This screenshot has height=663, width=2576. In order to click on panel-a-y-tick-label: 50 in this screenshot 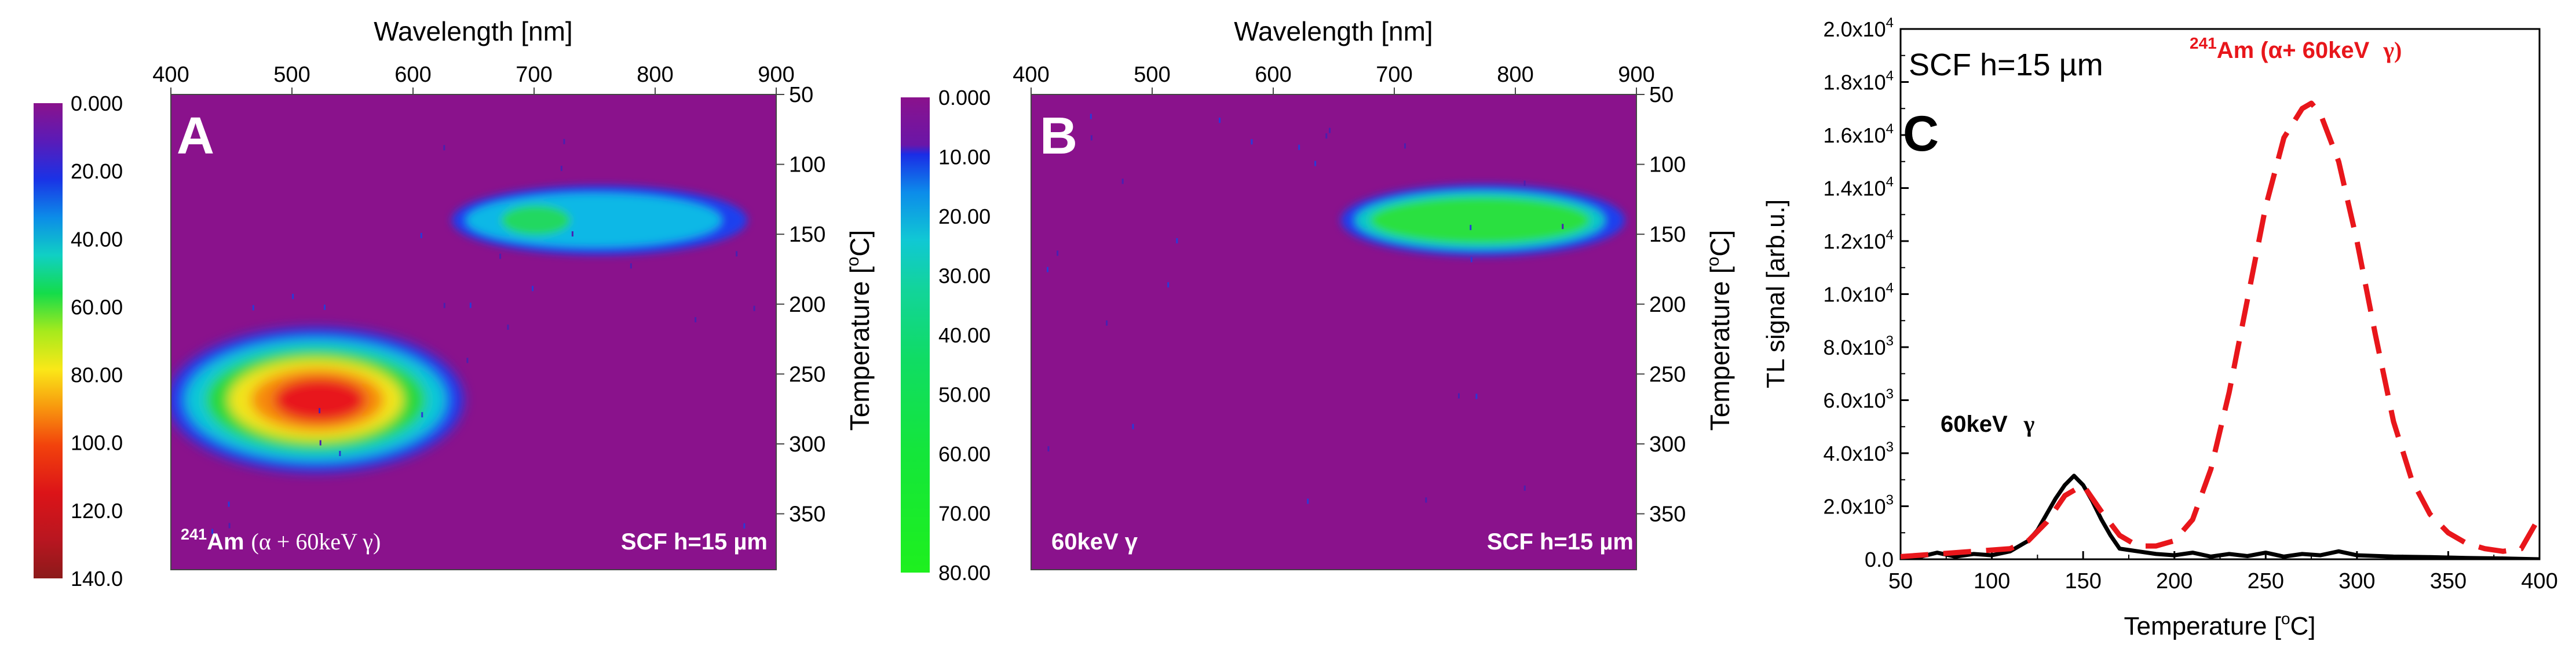, I will do `click(801, 95)`.